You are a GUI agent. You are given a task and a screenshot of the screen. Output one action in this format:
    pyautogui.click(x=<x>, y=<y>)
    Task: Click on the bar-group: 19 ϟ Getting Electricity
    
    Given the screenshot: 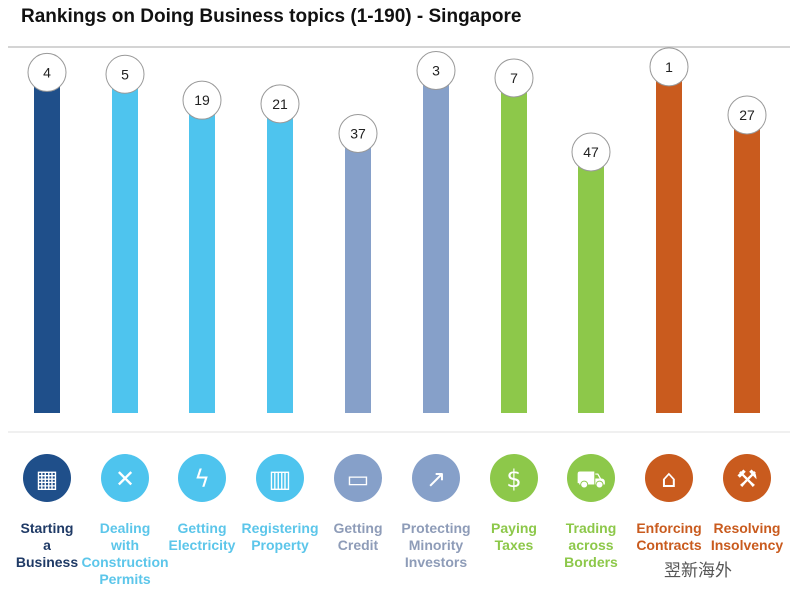 What is the action you would take?
    pyautogui.click(x=202, y=316)
    